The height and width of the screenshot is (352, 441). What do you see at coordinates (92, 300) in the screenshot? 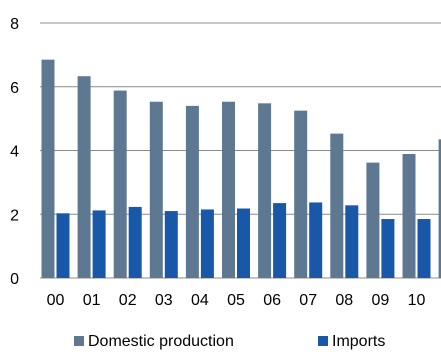
I see `x-tick-label-01: 01` at bounding box center [92, 300].